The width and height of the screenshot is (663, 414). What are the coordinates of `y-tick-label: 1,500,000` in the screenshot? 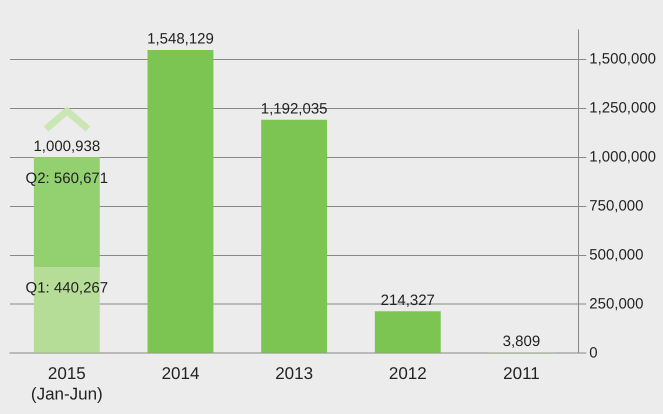 It's located at (622, 59).